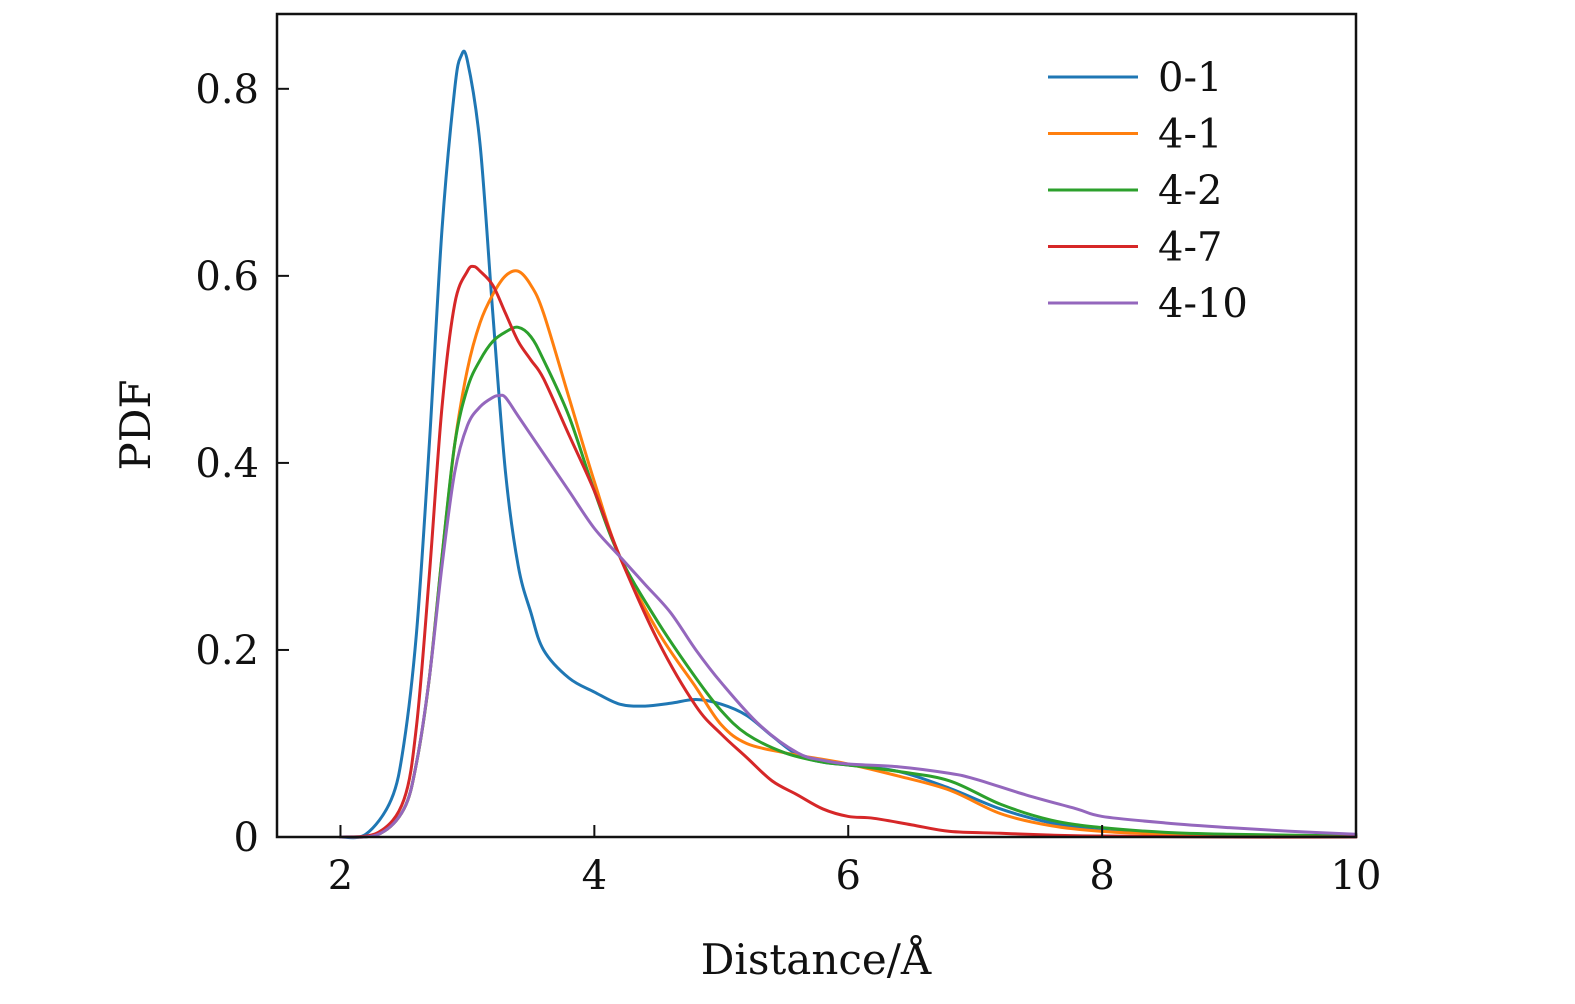 Image resolution: width=1575 pixels, height=1004 pixels. What do you see at coordinates (1190, 191) in the screenshot?
I see `legend-label-4-2: 4-2` at bounding box center [1190, 191].